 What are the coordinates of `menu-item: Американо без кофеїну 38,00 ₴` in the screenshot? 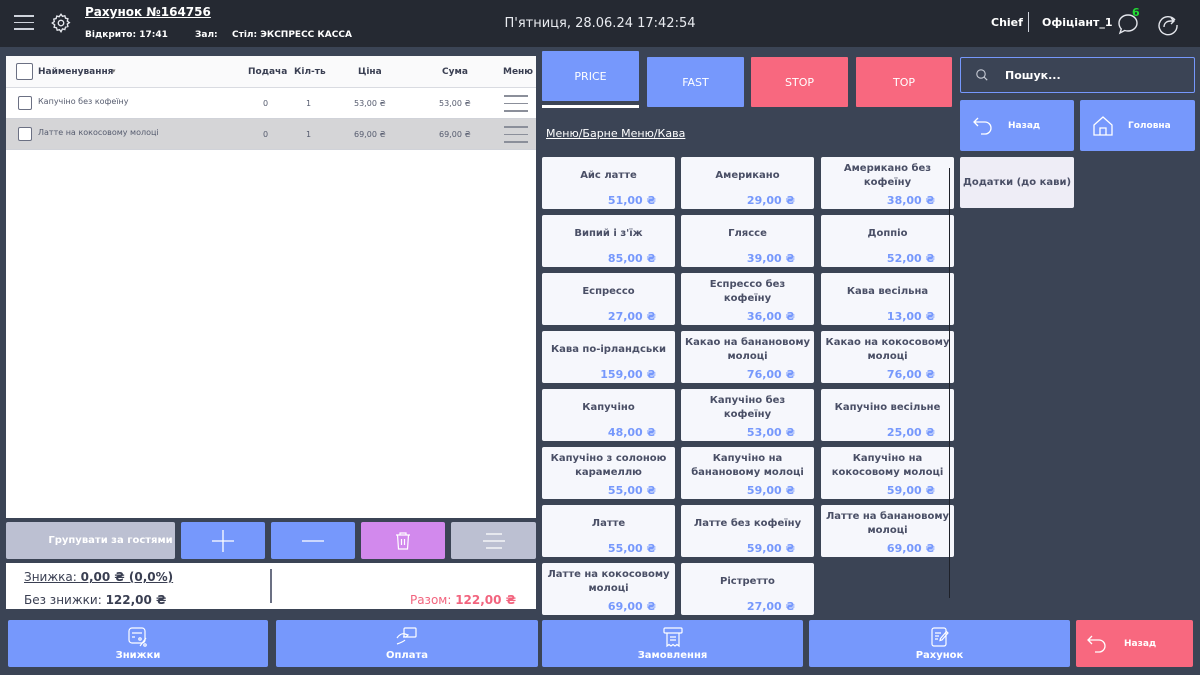 It's located at (887, 183).